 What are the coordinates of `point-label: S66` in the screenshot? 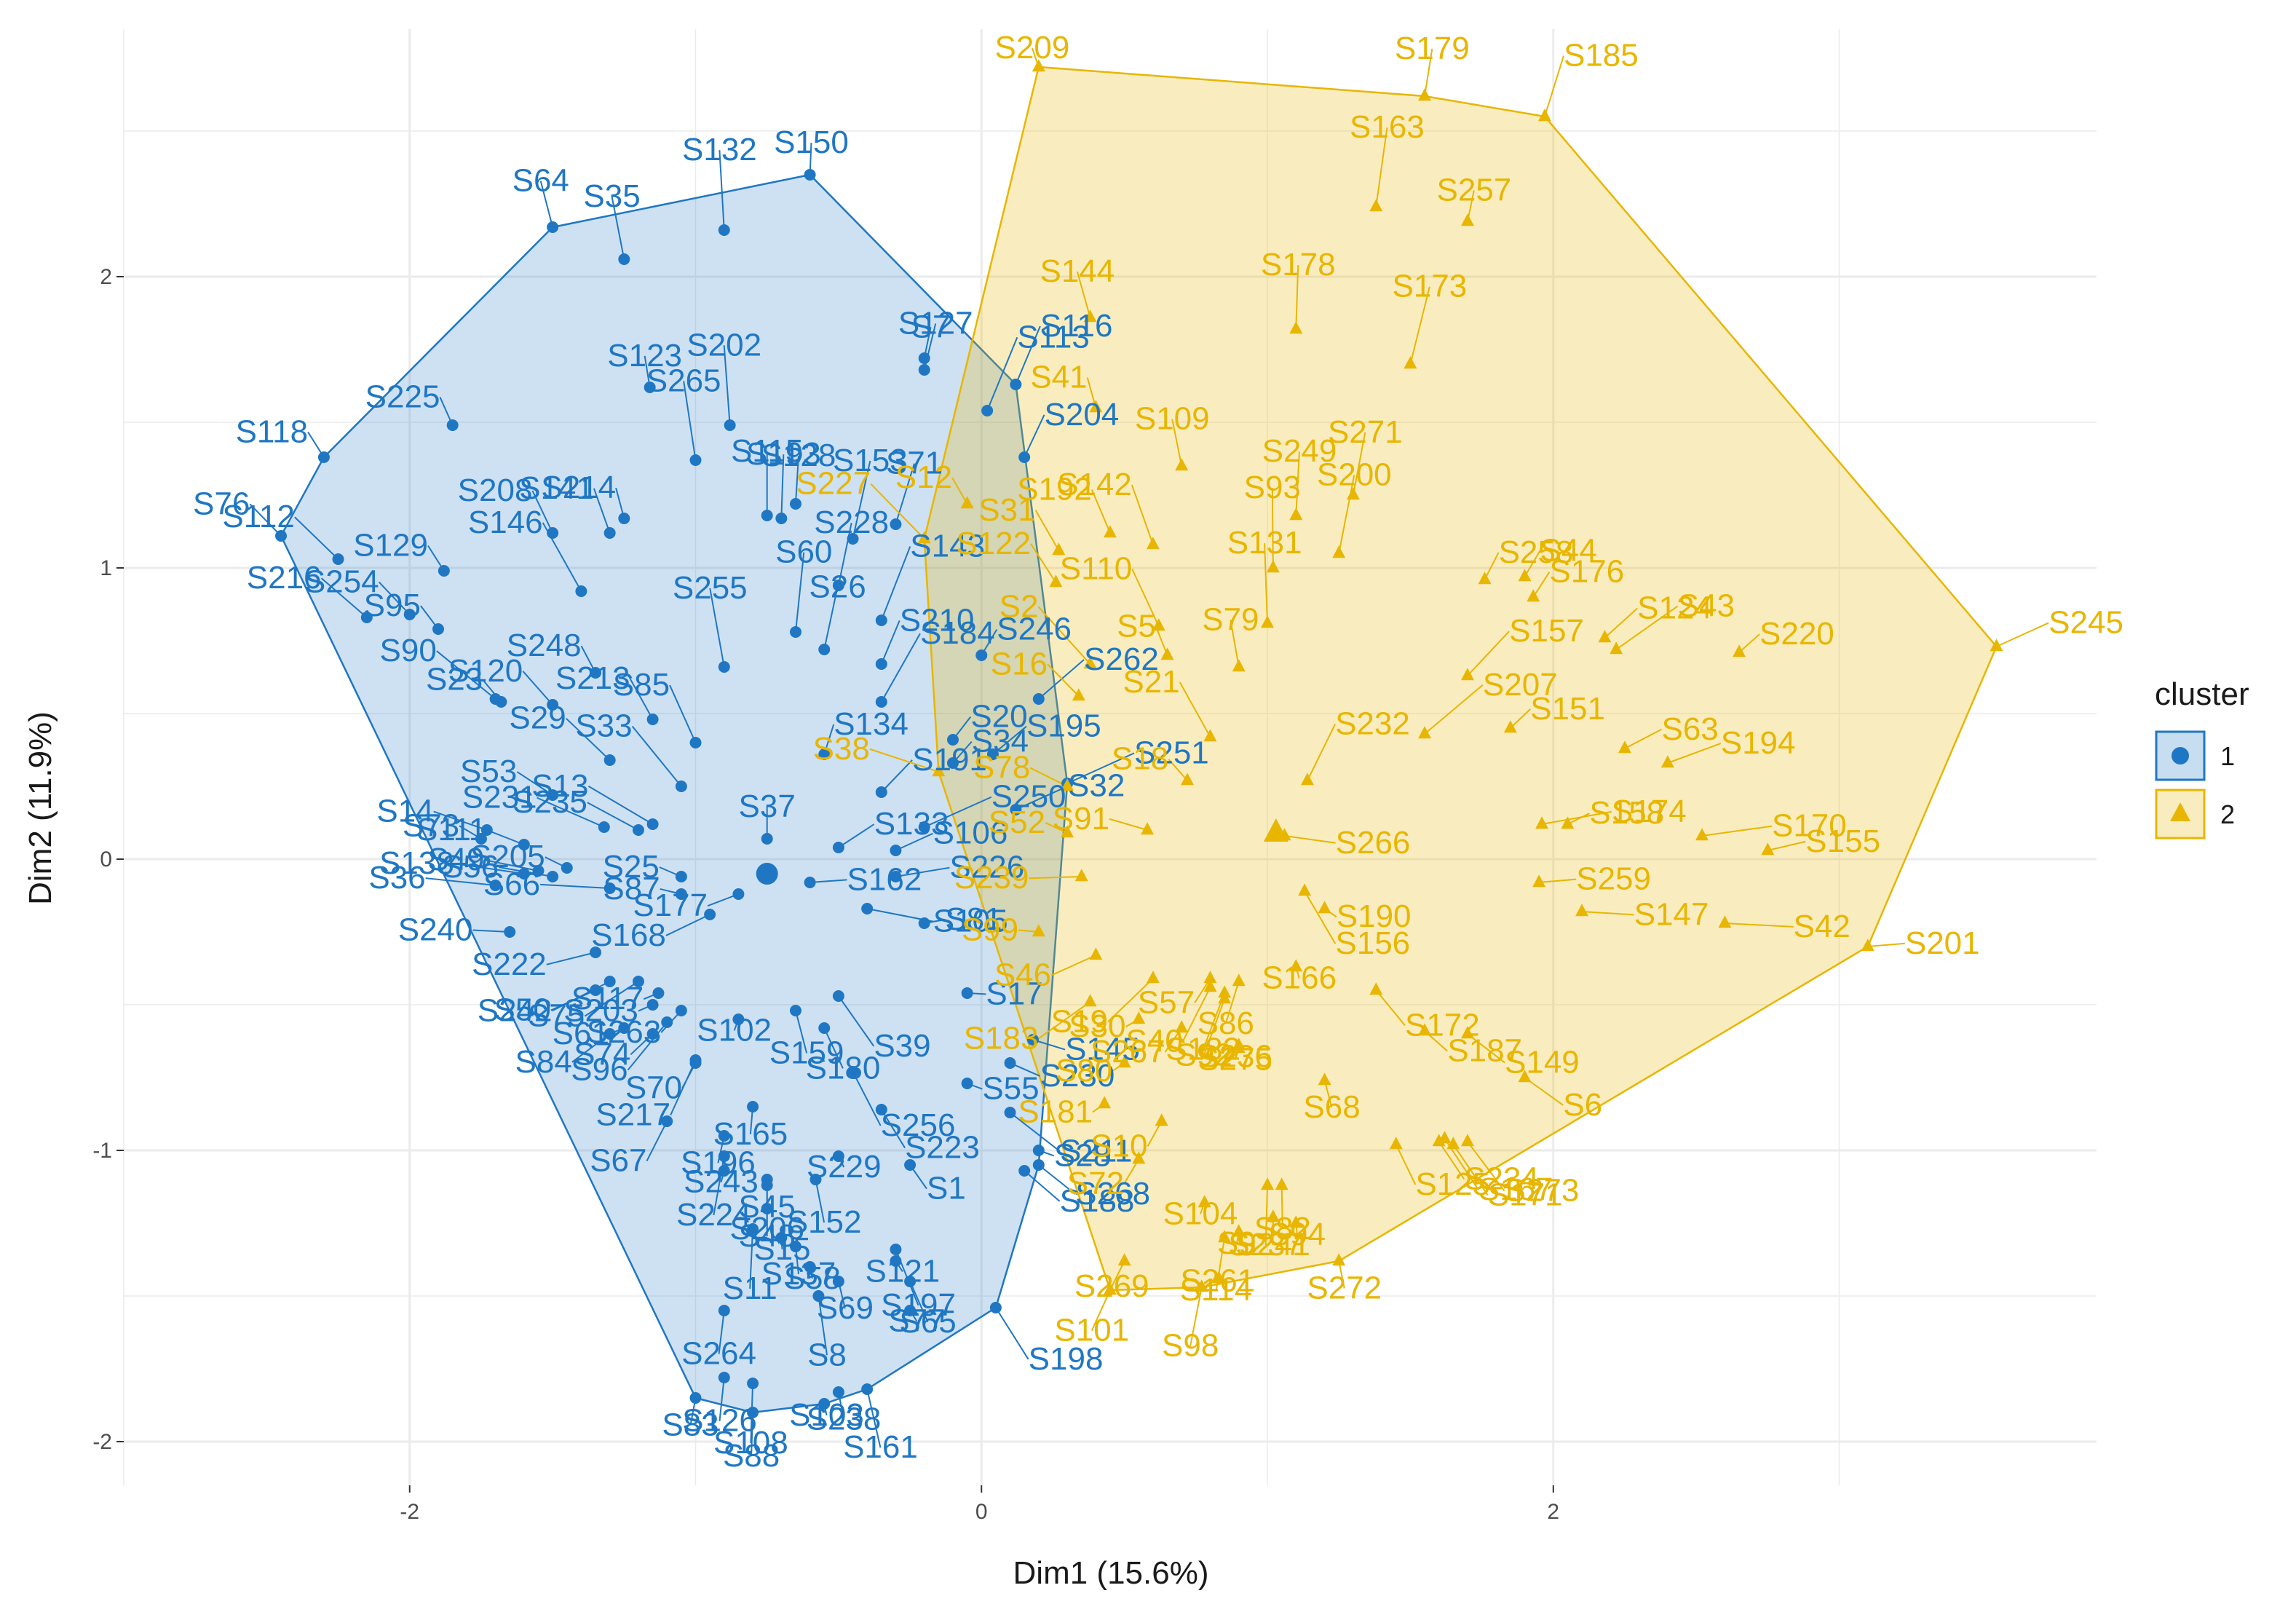 It's located at (512, 884).